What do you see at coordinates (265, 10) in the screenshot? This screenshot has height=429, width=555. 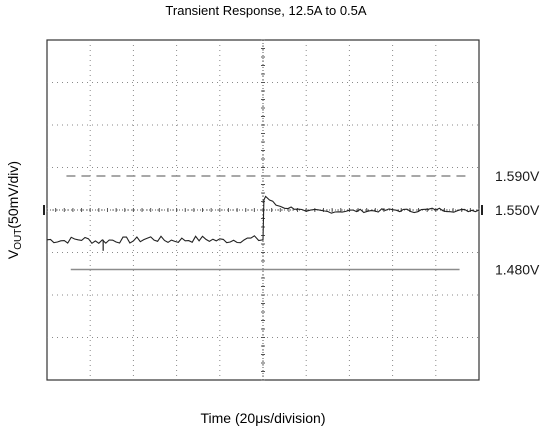 I see `chart-title: Transient Response, 12.5A to 0.5A` at bounding box center [265, 10].